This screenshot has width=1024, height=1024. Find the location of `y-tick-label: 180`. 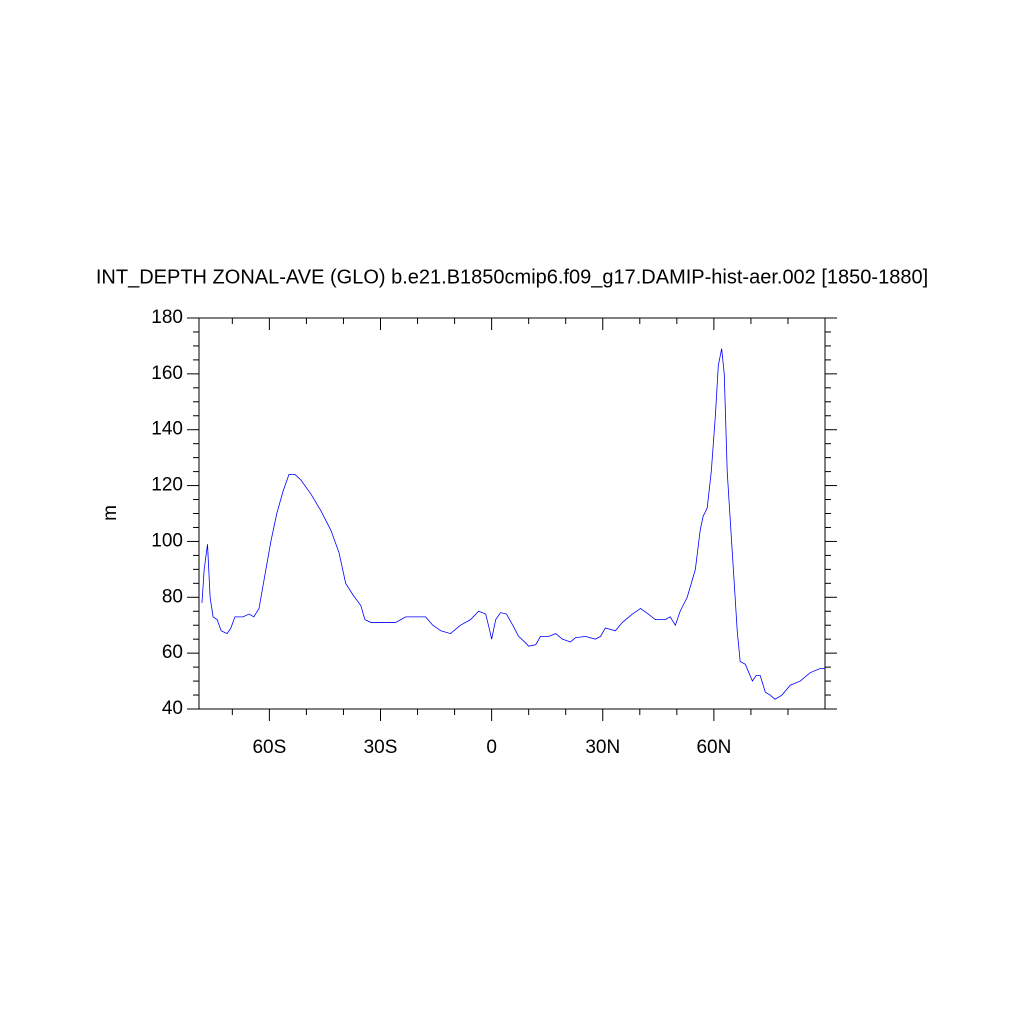

y-tick-label: 180 is located at coordinates (167, 317).